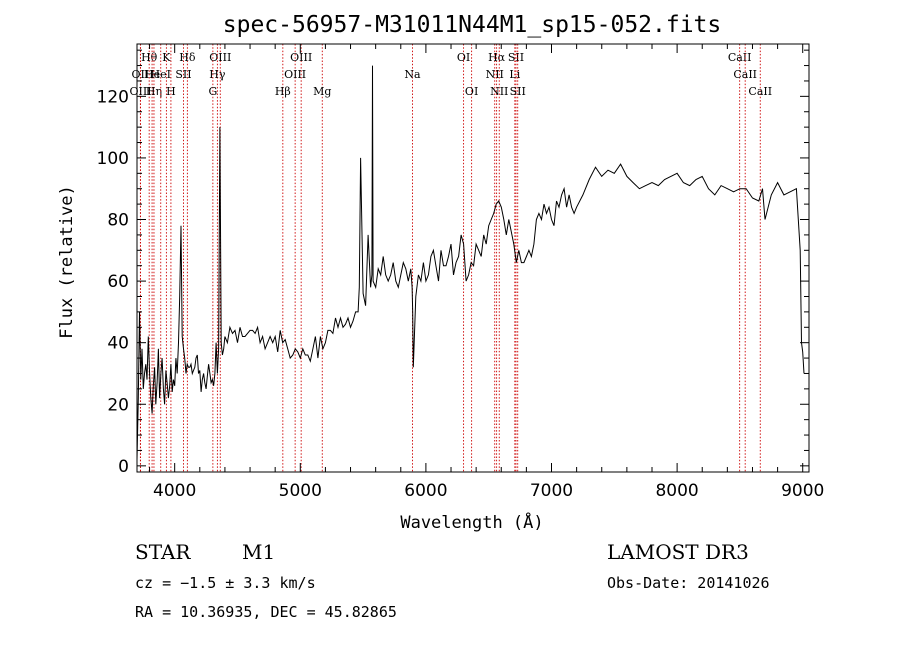 The image size is (900, 649). What do you see at coordinates (463, 57) in the screenshot?
I see `line-label-18: OI` at bounding box center [463, 57].